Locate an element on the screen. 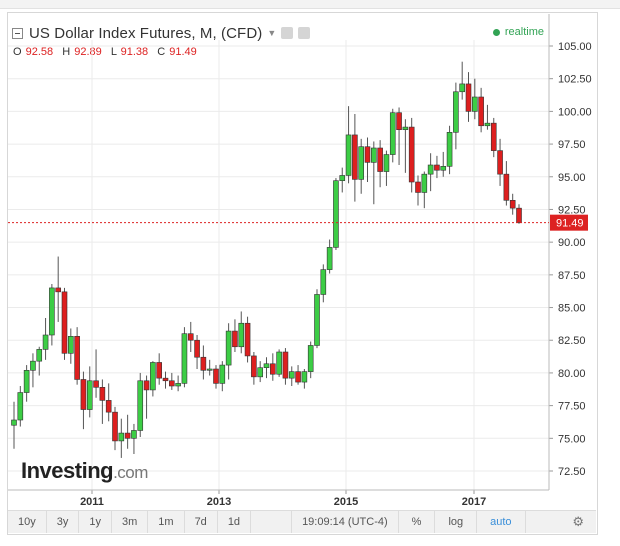  realtime-label: realtime is located at coordinates (524, 32).